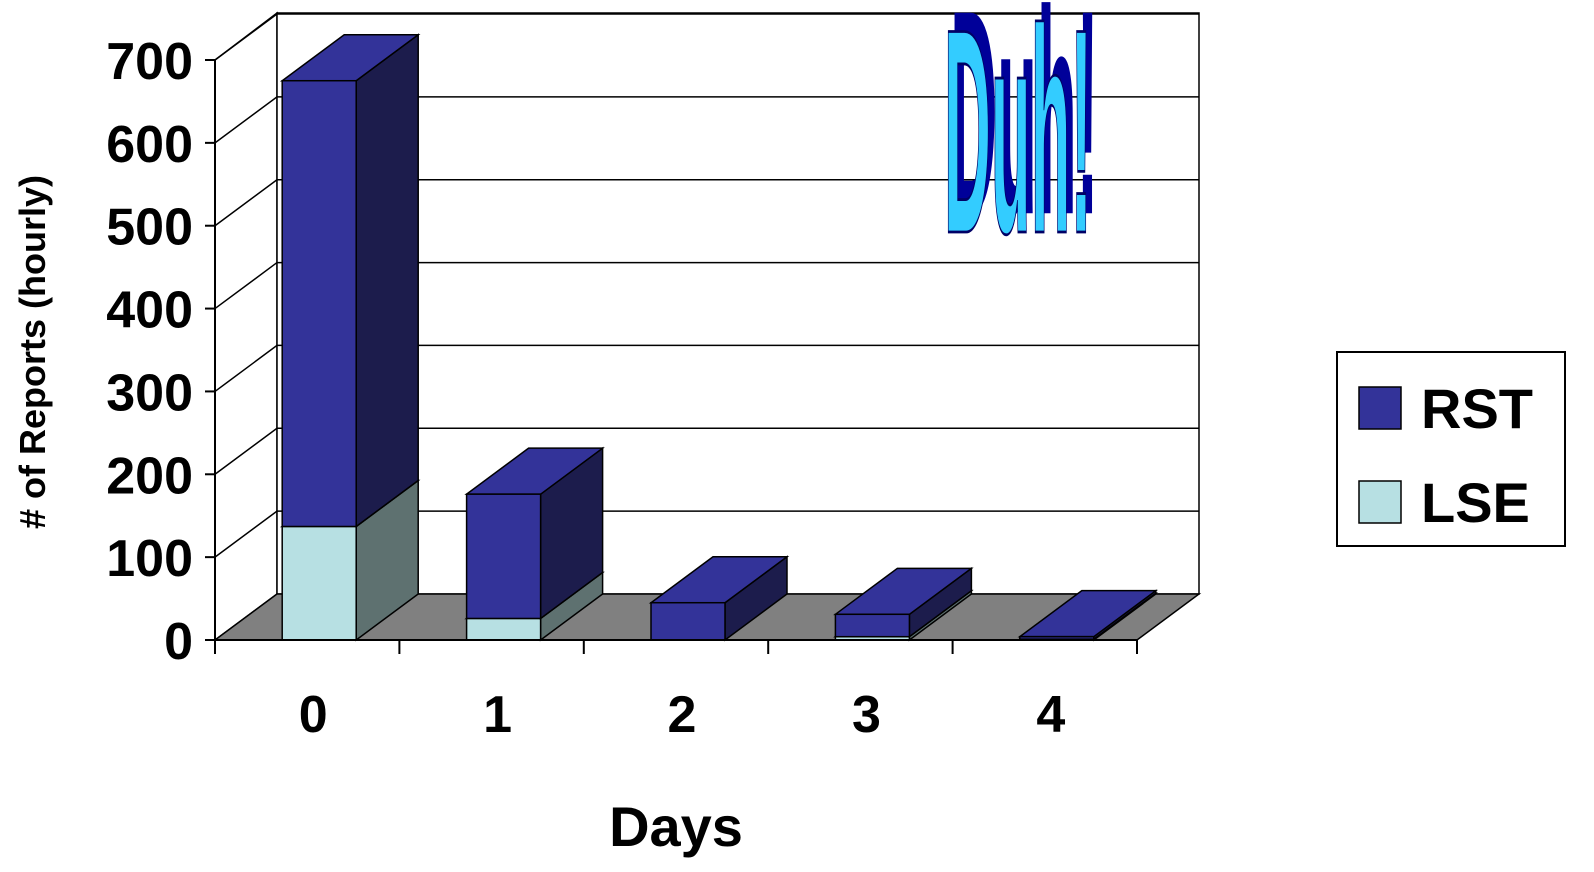 This screenshot has height=872, width=1594. What do you see at coordinates (149, 311) in the screenshot?
I see `y-tick-label: 400` at bounding box center [149, 311].